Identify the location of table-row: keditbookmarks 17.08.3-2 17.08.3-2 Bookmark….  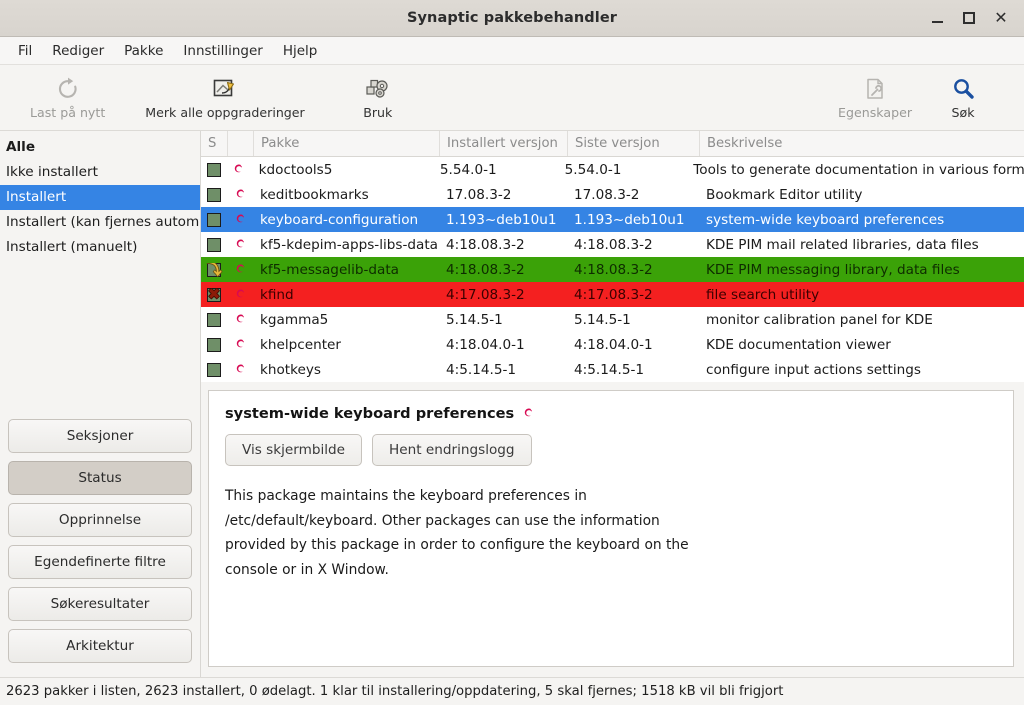
(612, 194).